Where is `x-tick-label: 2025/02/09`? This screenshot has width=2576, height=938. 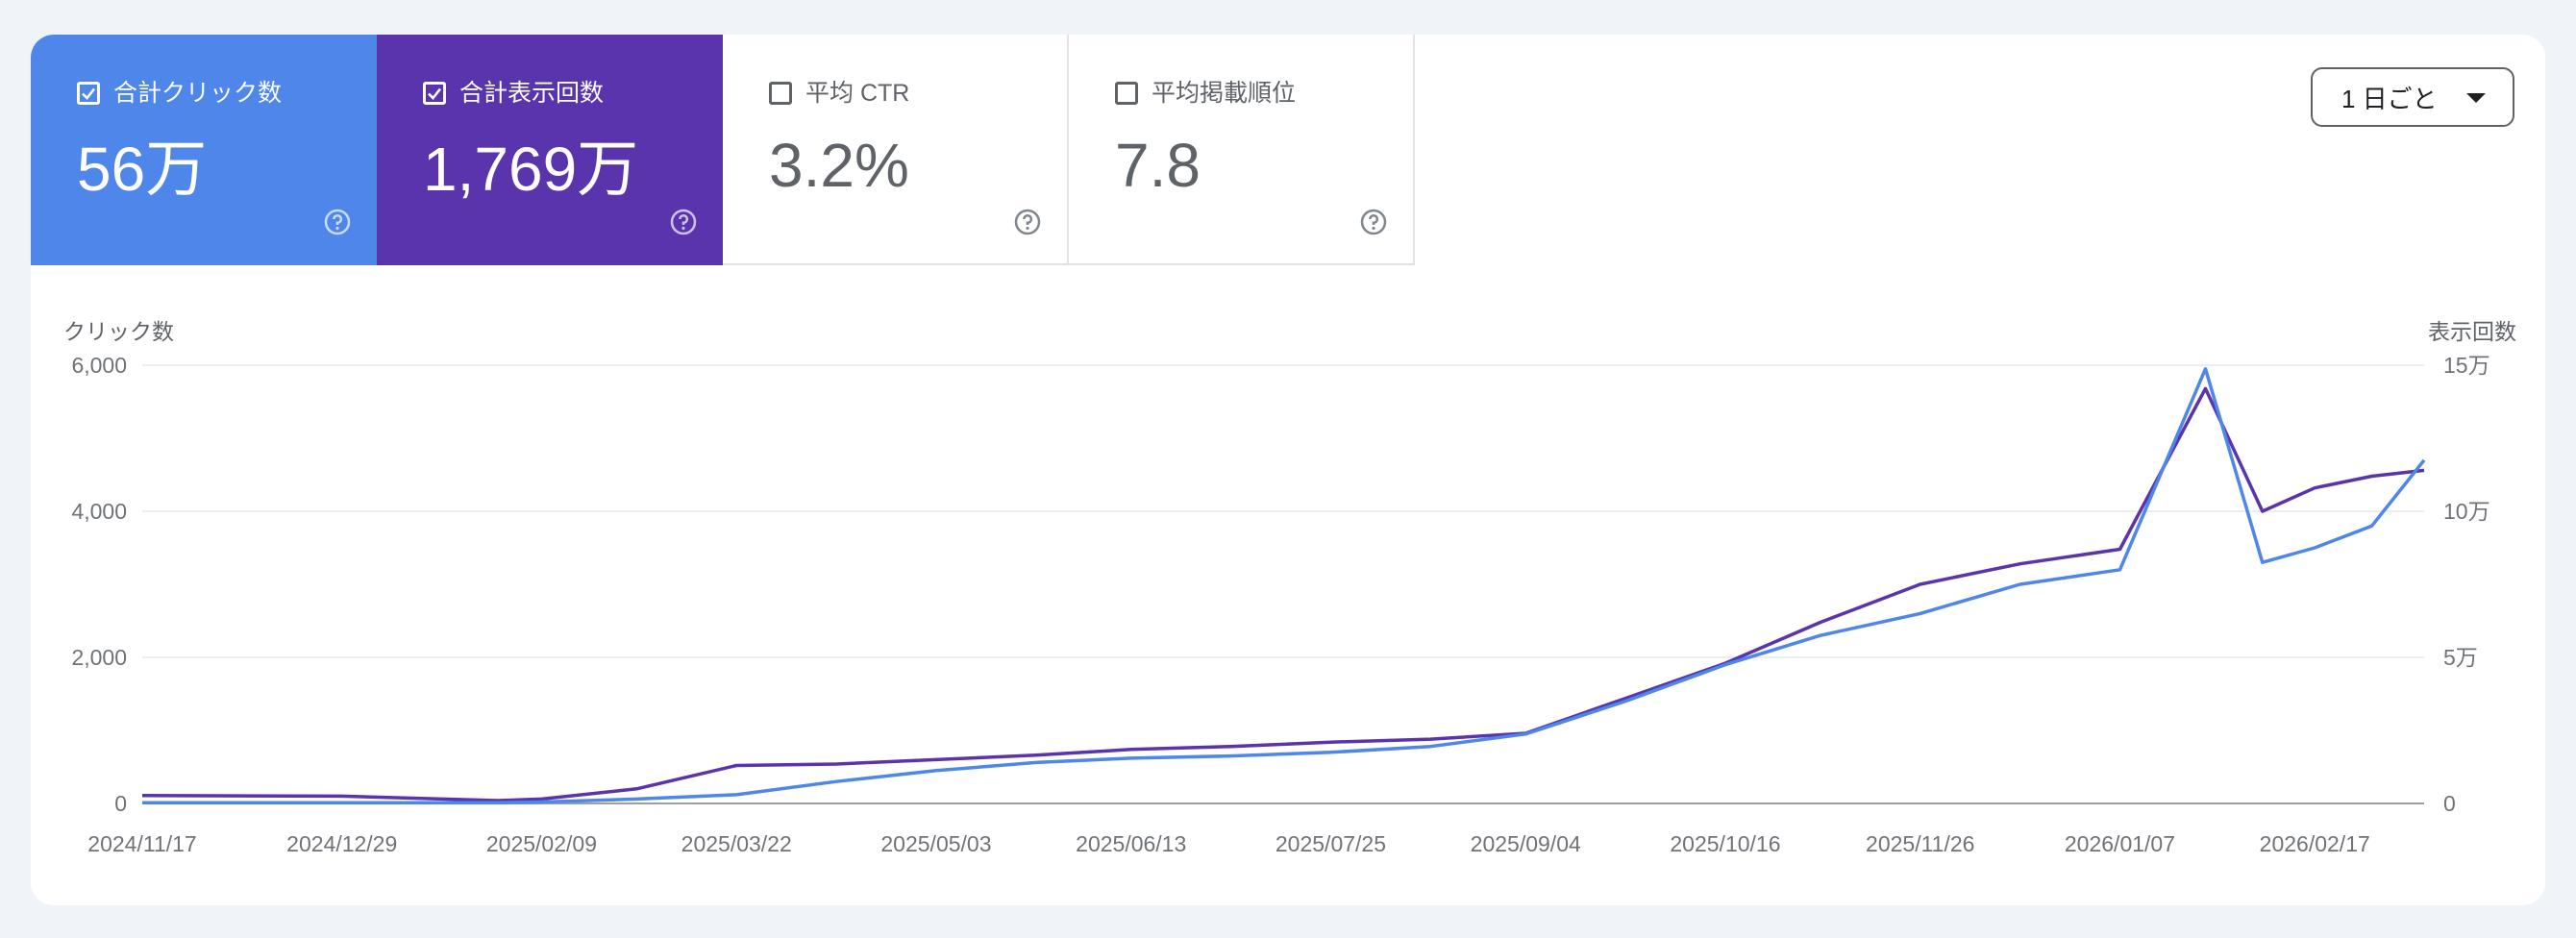 x-tick-label: 2025/02/09 is located at coordinates (542, 843).